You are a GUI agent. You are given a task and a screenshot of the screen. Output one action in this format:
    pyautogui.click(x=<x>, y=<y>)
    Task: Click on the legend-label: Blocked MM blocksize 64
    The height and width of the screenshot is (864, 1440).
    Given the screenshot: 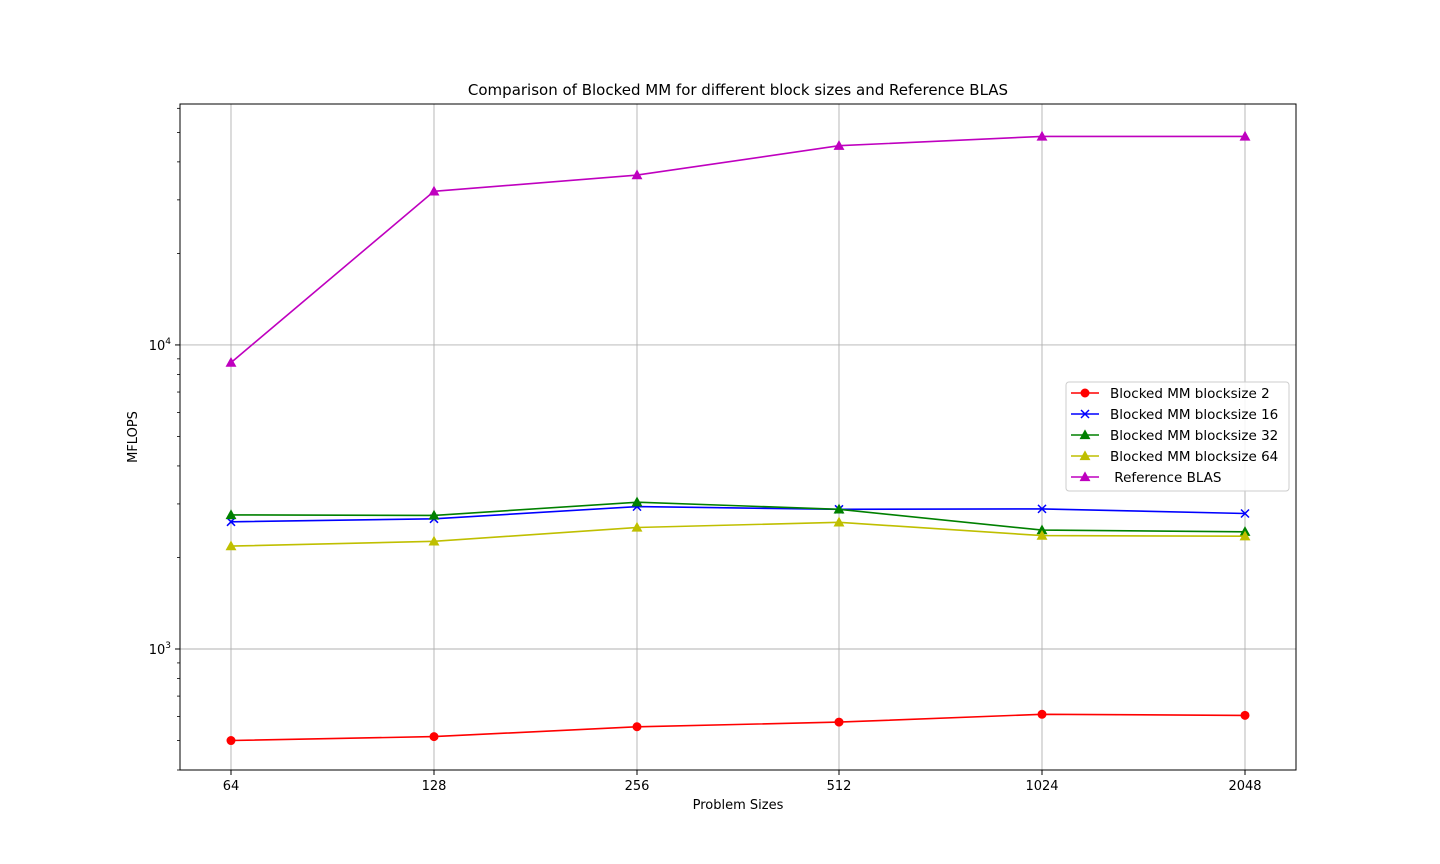 What is the action you would take?
    pyautogui.click(x=1194, y=457)
    